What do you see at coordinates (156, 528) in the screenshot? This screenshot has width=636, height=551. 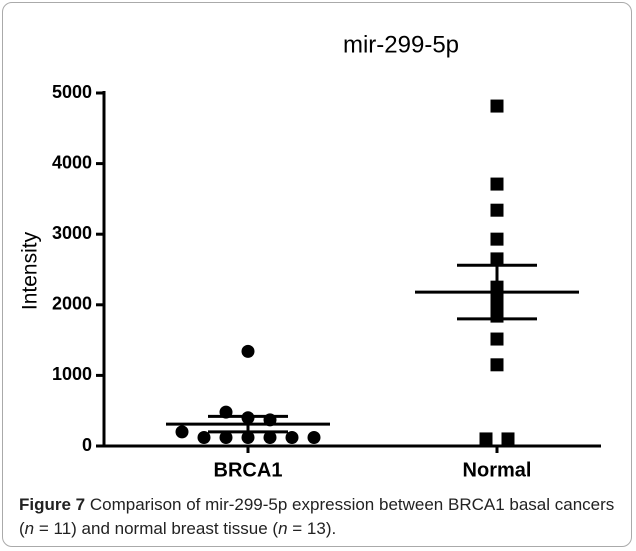 I see `caption-text: = 11) and normal breast tissue (` at bounding box center [156, 528].